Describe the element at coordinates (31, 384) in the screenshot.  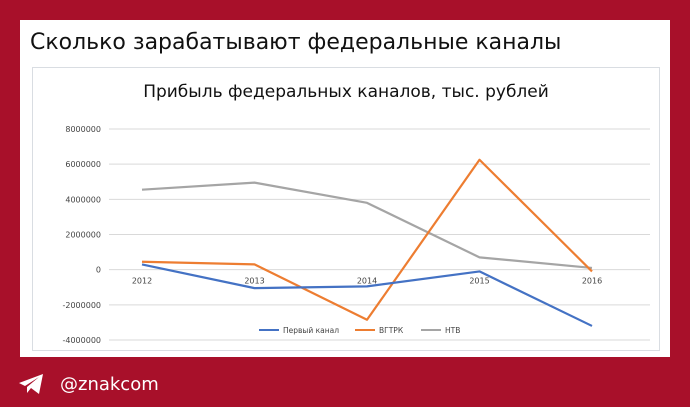
I see `telegram-icon` at that location.